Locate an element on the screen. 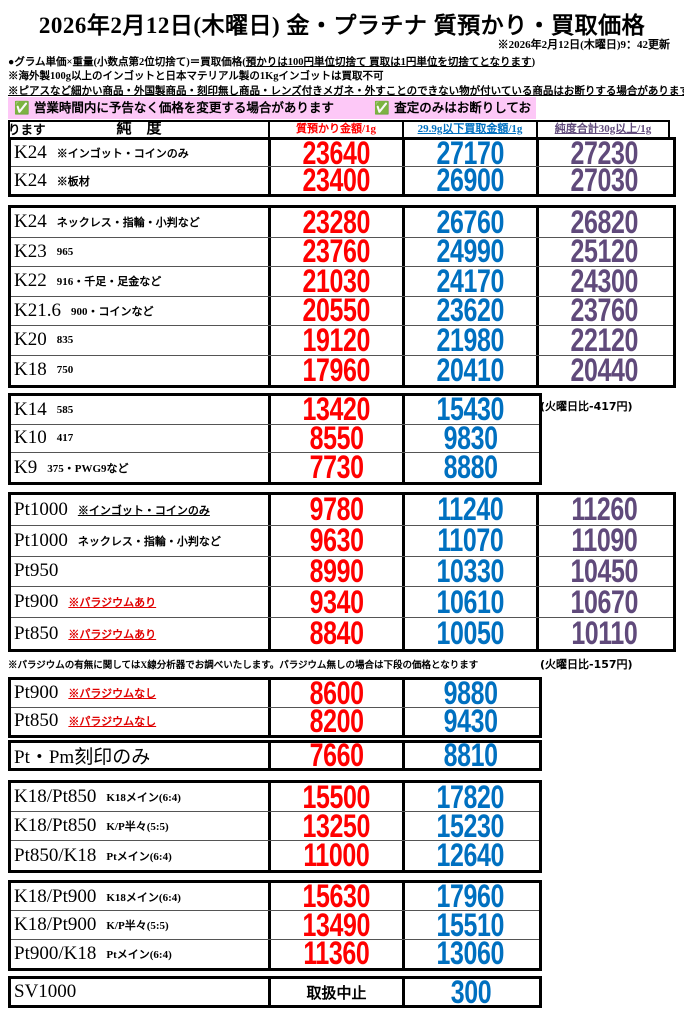  buy-large-price-cell: 20440 is located at coordinates (604, 371).